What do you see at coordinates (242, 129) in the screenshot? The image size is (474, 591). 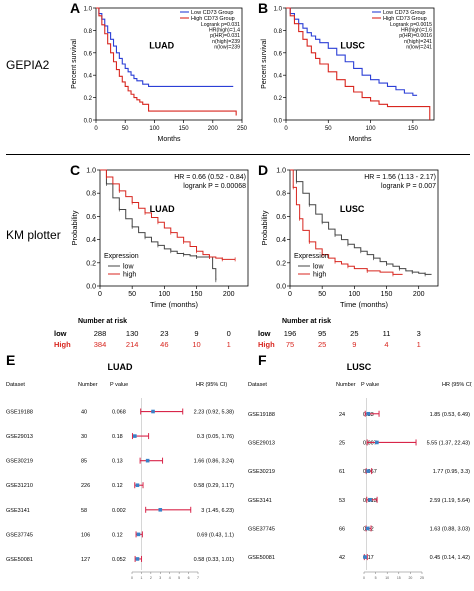 I see `x-tick-label: 250` at bounding box center [242, 129].